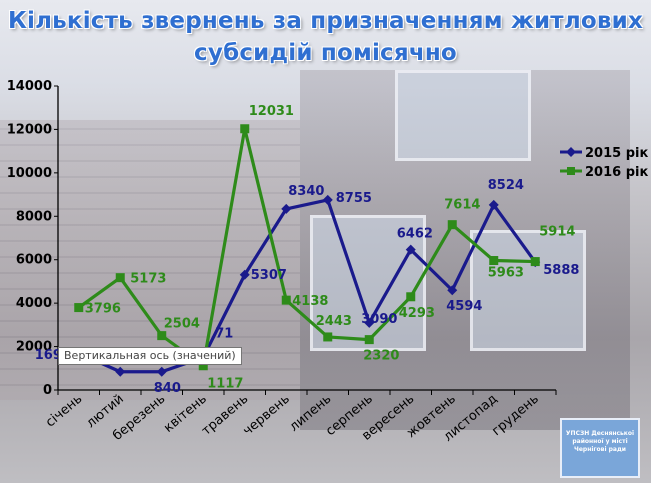 The image size is (651, 483). I want to click on chart-legend: 2015 рік 2016 рік, so click(604, 163).